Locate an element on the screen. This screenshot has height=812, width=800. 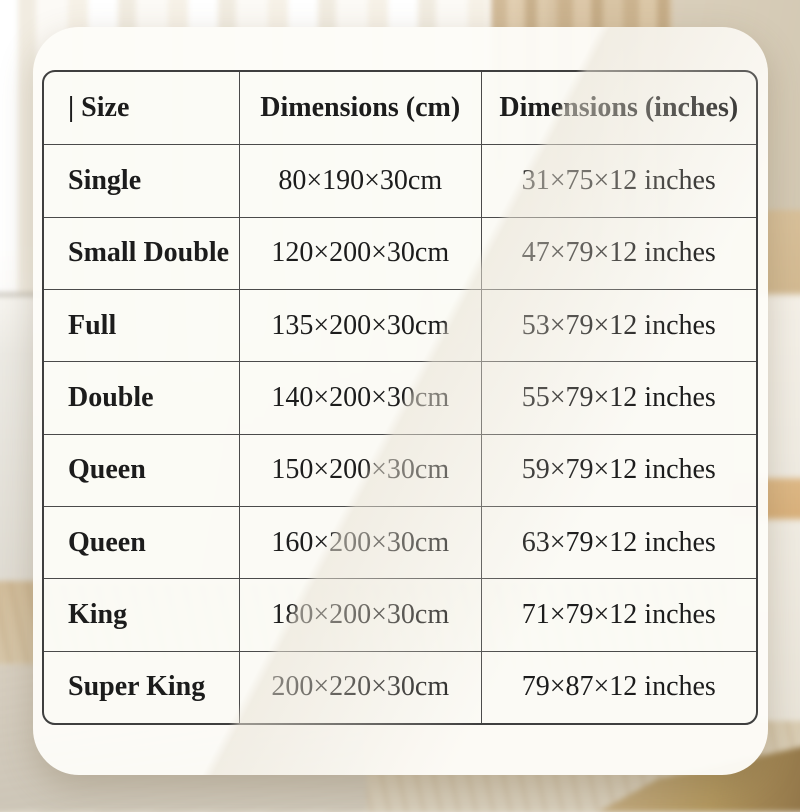
cm-cell: 180×200×30cm is located at coordinates (359, 614).